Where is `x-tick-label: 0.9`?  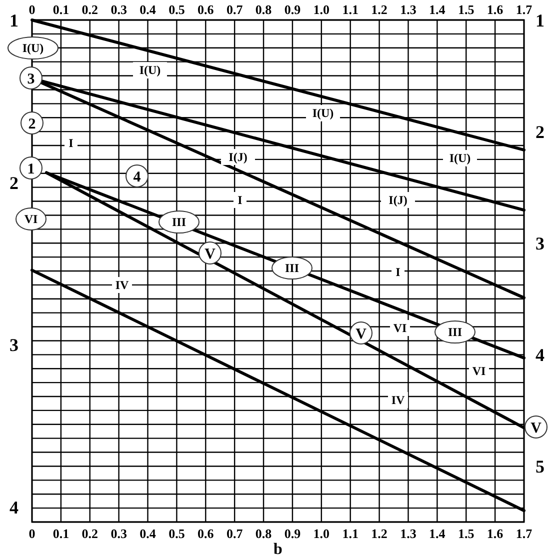 x-tick-label: 0.9 is located at coordinates (293, 9).